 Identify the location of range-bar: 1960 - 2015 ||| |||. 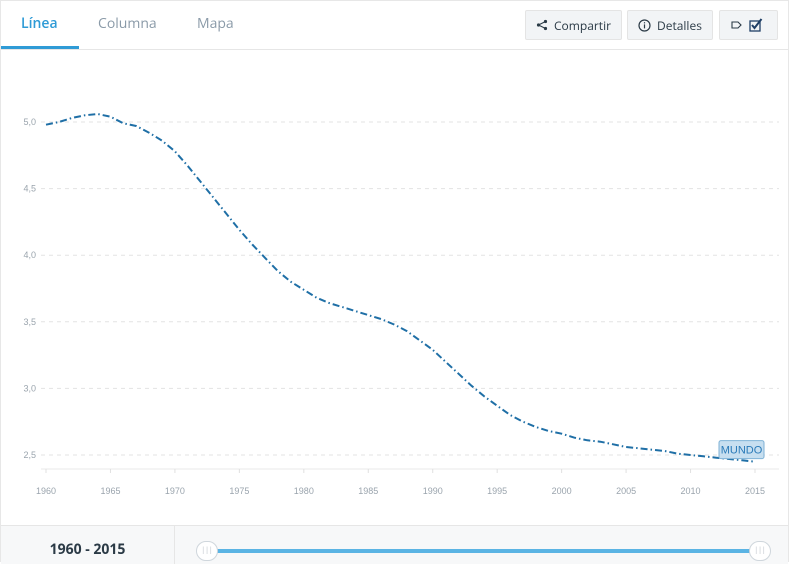
(394, 544).